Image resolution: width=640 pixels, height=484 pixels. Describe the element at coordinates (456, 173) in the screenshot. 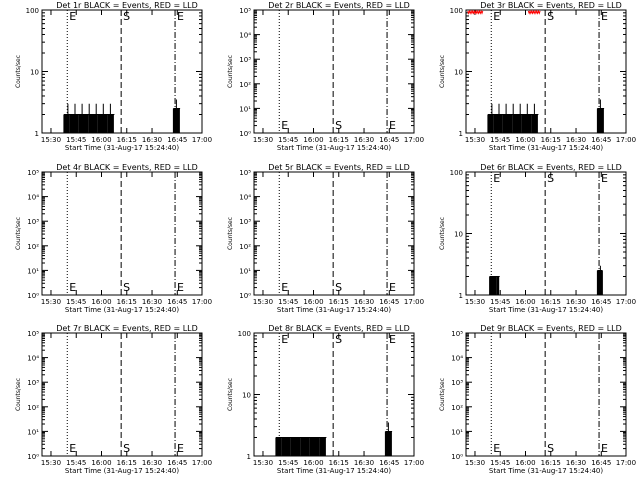

I see `y-tick-label: 100` at that location.